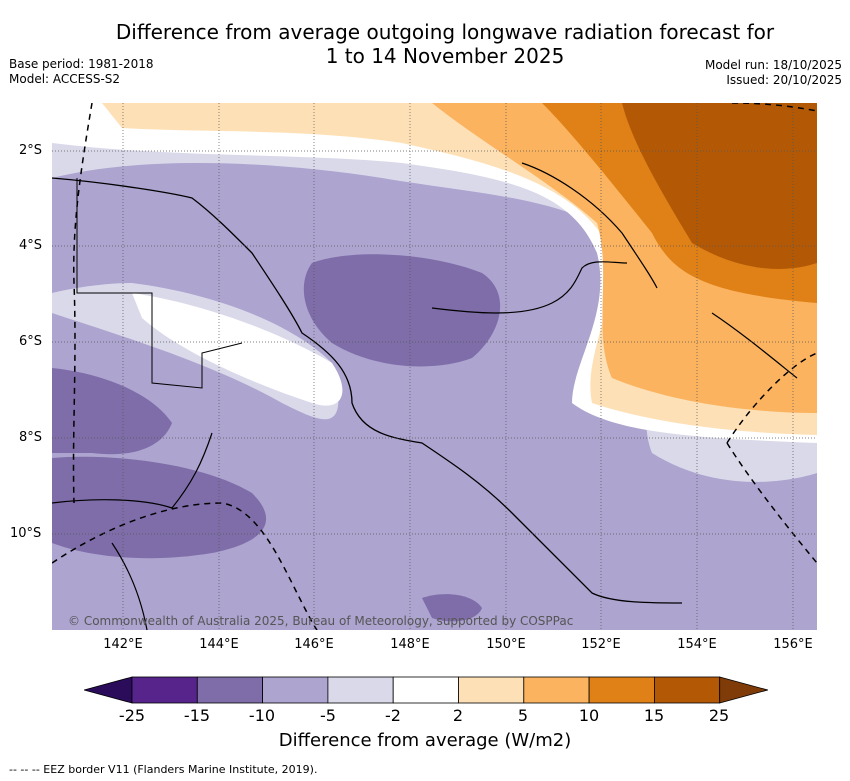 The width and height of the screenshot is (850, 781). I want to click on lon-label-154e: 154°E, so click(697, 644).